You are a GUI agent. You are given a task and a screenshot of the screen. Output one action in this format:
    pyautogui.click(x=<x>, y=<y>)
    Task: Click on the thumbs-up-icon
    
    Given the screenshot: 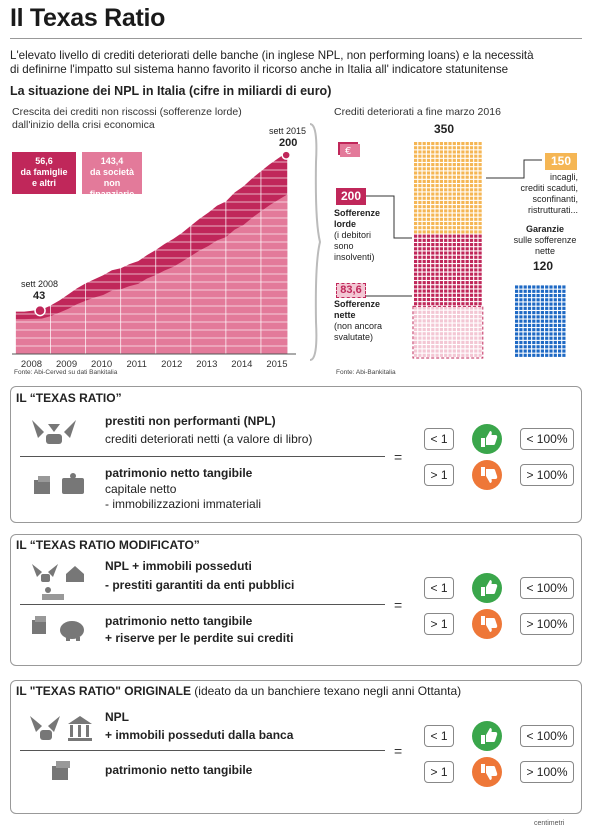 What is the action you would take?
    pyautogui.click(x=487, y=736)
    